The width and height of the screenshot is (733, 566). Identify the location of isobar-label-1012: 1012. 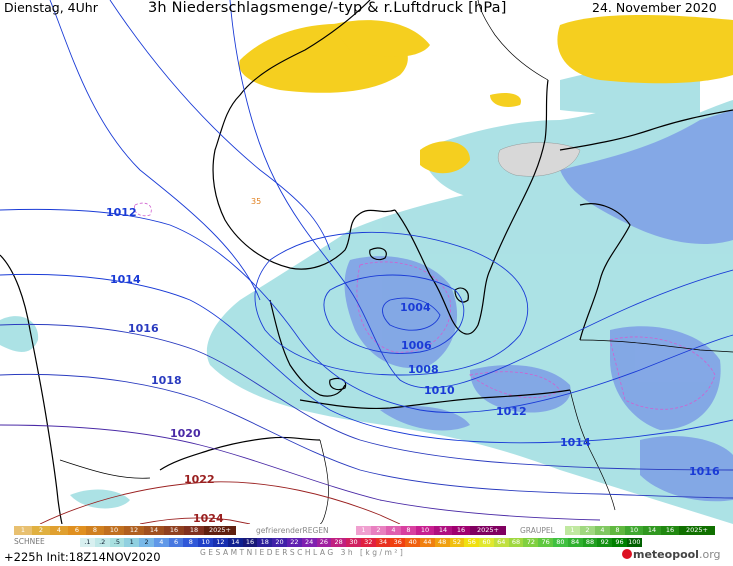
(121, 212).